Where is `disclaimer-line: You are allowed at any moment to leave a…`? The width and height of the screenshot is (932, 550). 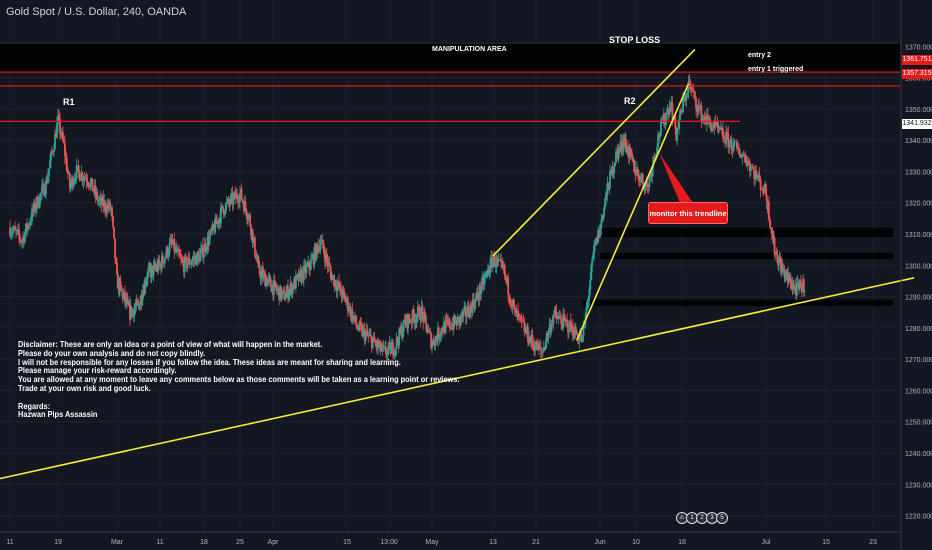 disclaimer-line: You are allowed at any moment to leave a… is located at coordinates (239, 379).